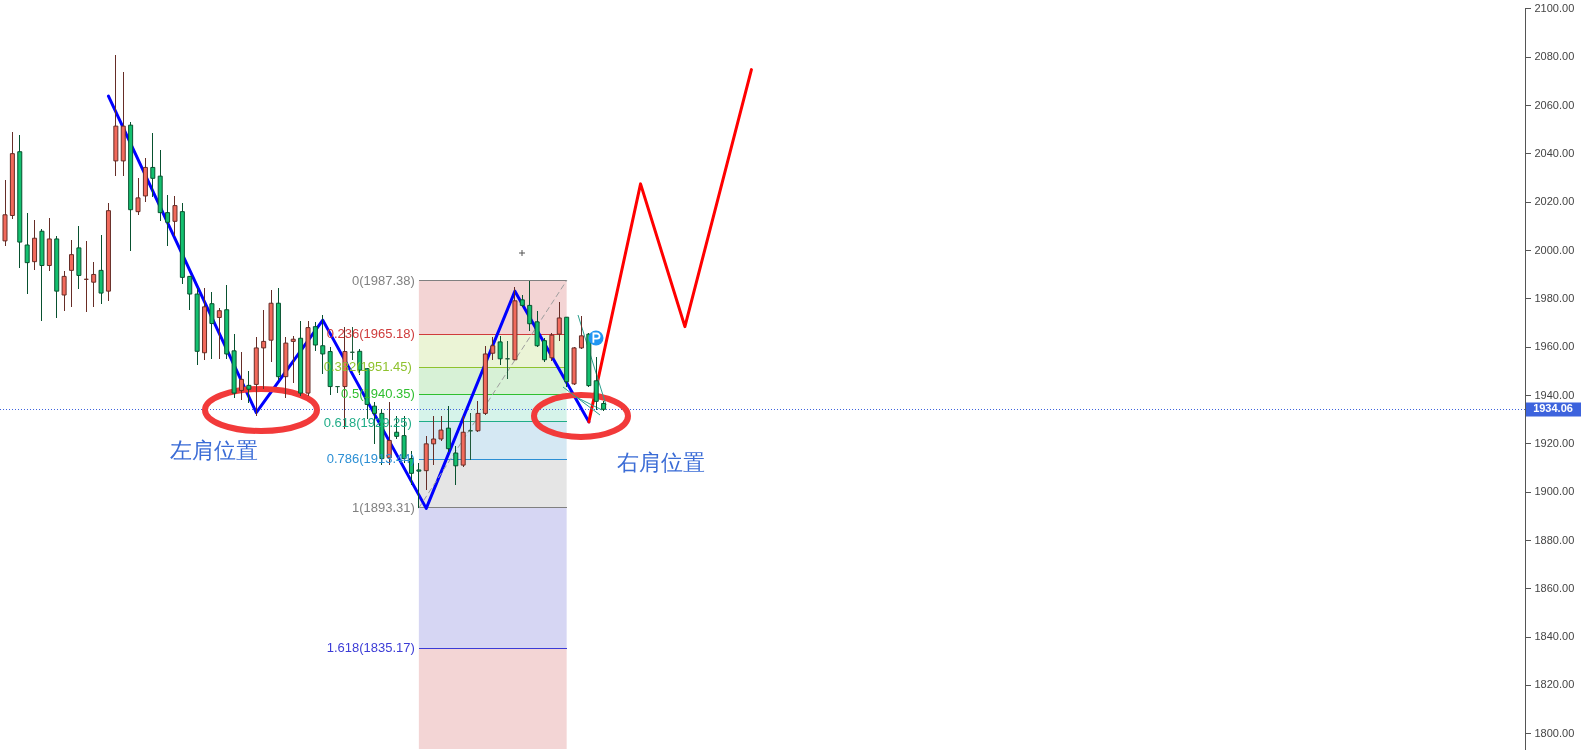  I want to click on line-series, so click(670, 246).